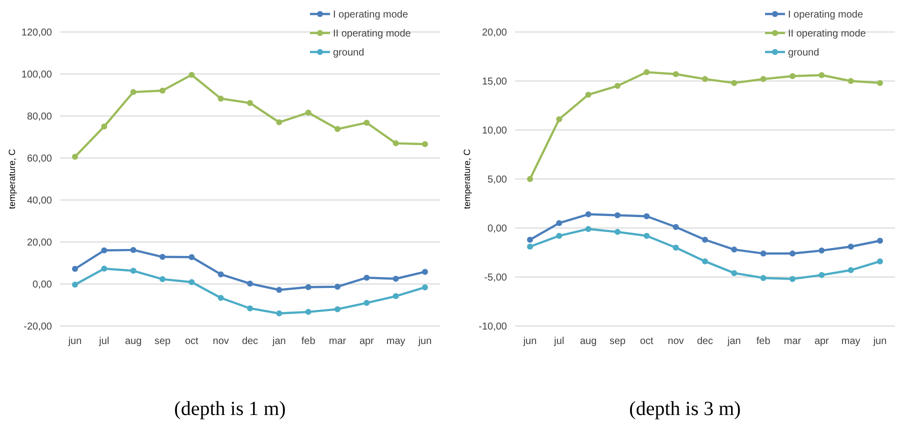  What do you see at coordinates (370, 15) in the screenshot?
I see `legend-label: I operating mode` at bounding box center [370, 15].